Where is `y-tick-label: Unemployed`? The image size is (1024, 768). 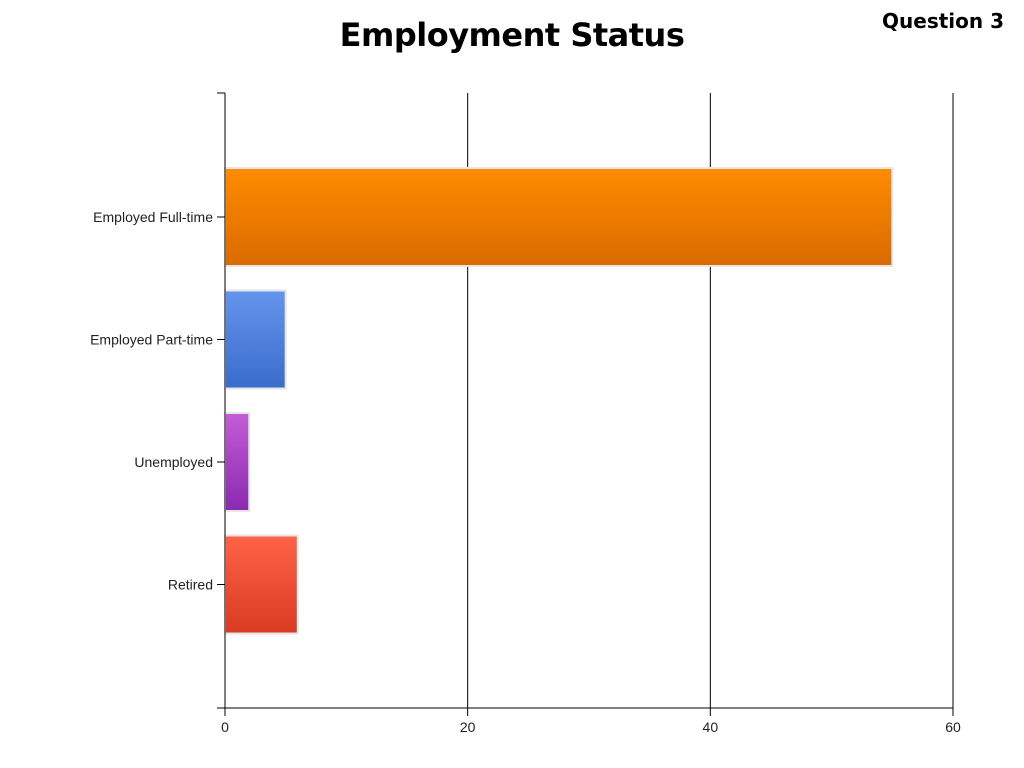 y-tick-label: Unemployed is located at coordinates (173, 462).